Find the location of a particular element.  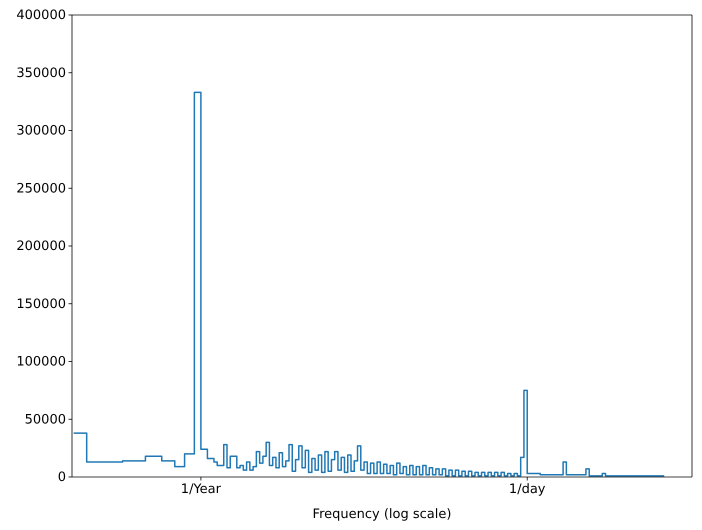

x-tick-label: 1/Year is located at coordinates (201, 489).